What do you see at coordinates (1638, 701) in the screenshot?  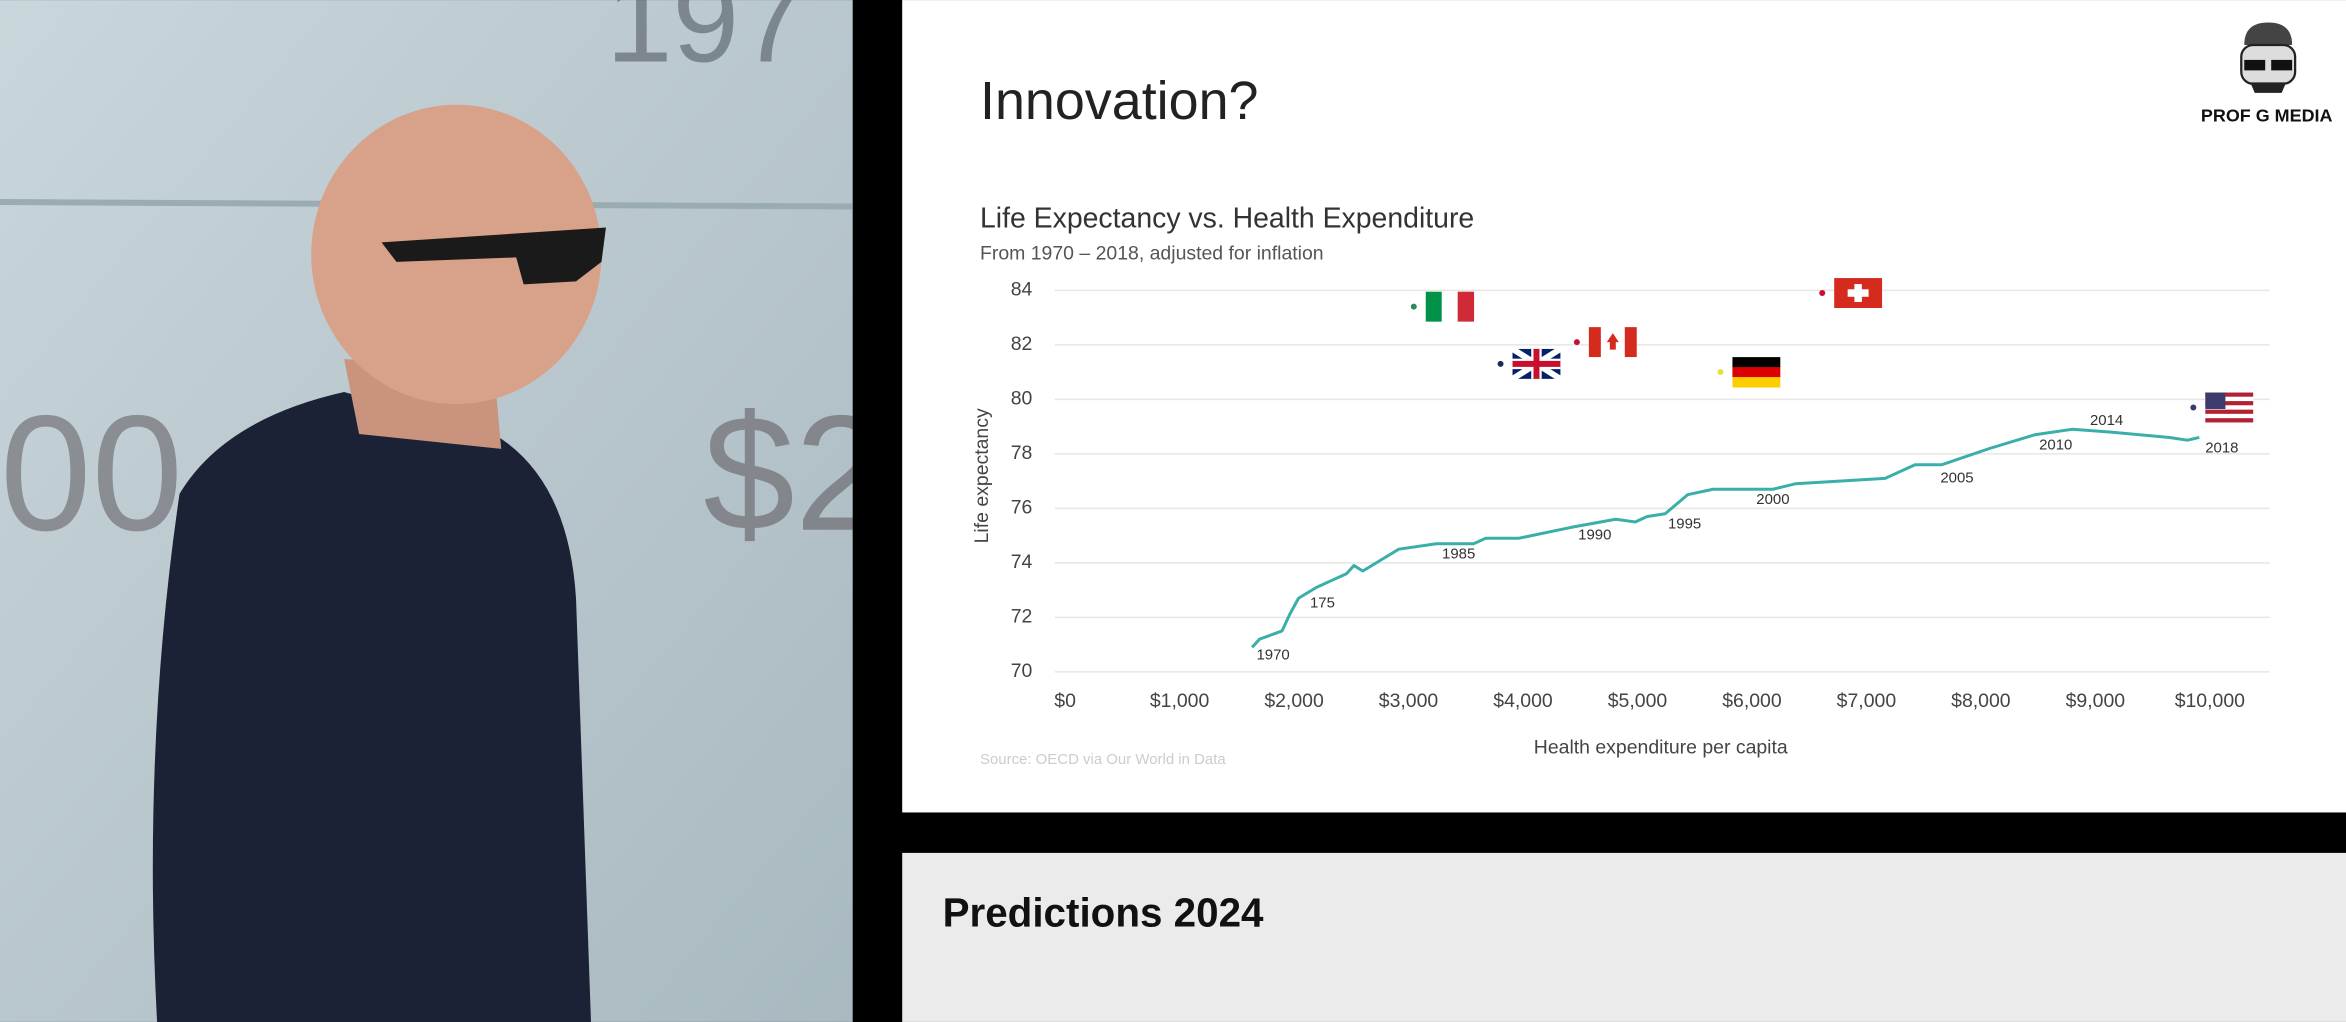 I see `x-tick-label: $5,000` at bounding box center [1638, 701].